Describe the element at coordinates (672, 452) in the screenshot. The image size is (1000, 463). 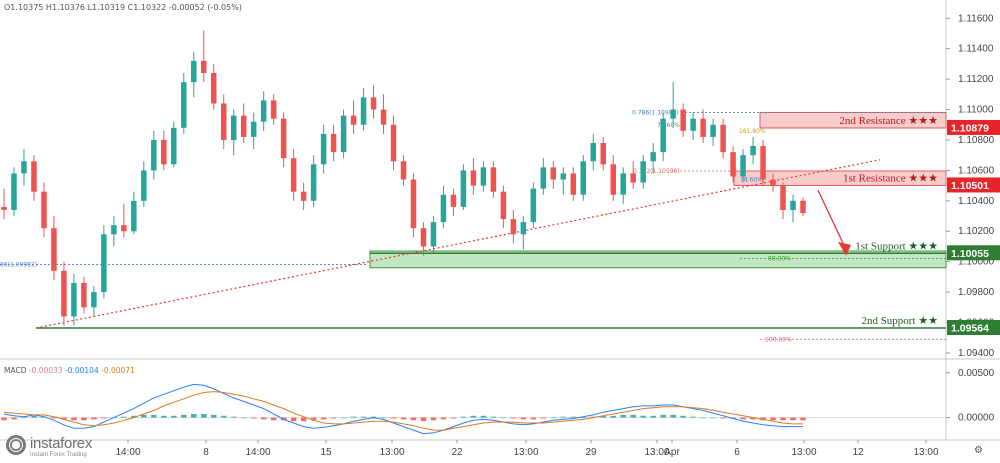
I see `x-tick-label: Apr` at that location.